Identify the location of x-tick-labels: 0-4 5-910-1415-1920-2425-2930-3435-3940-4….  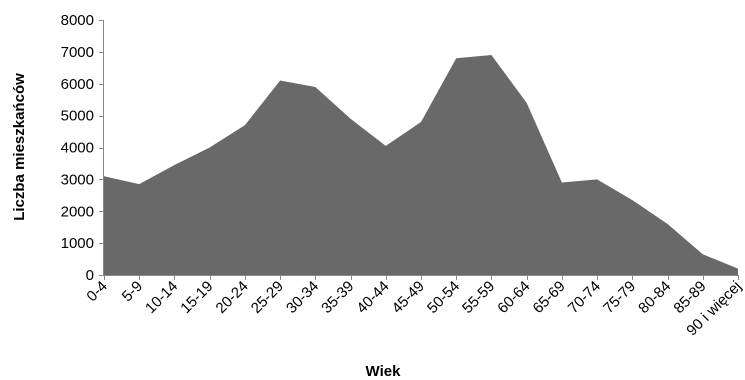
(413, 309).